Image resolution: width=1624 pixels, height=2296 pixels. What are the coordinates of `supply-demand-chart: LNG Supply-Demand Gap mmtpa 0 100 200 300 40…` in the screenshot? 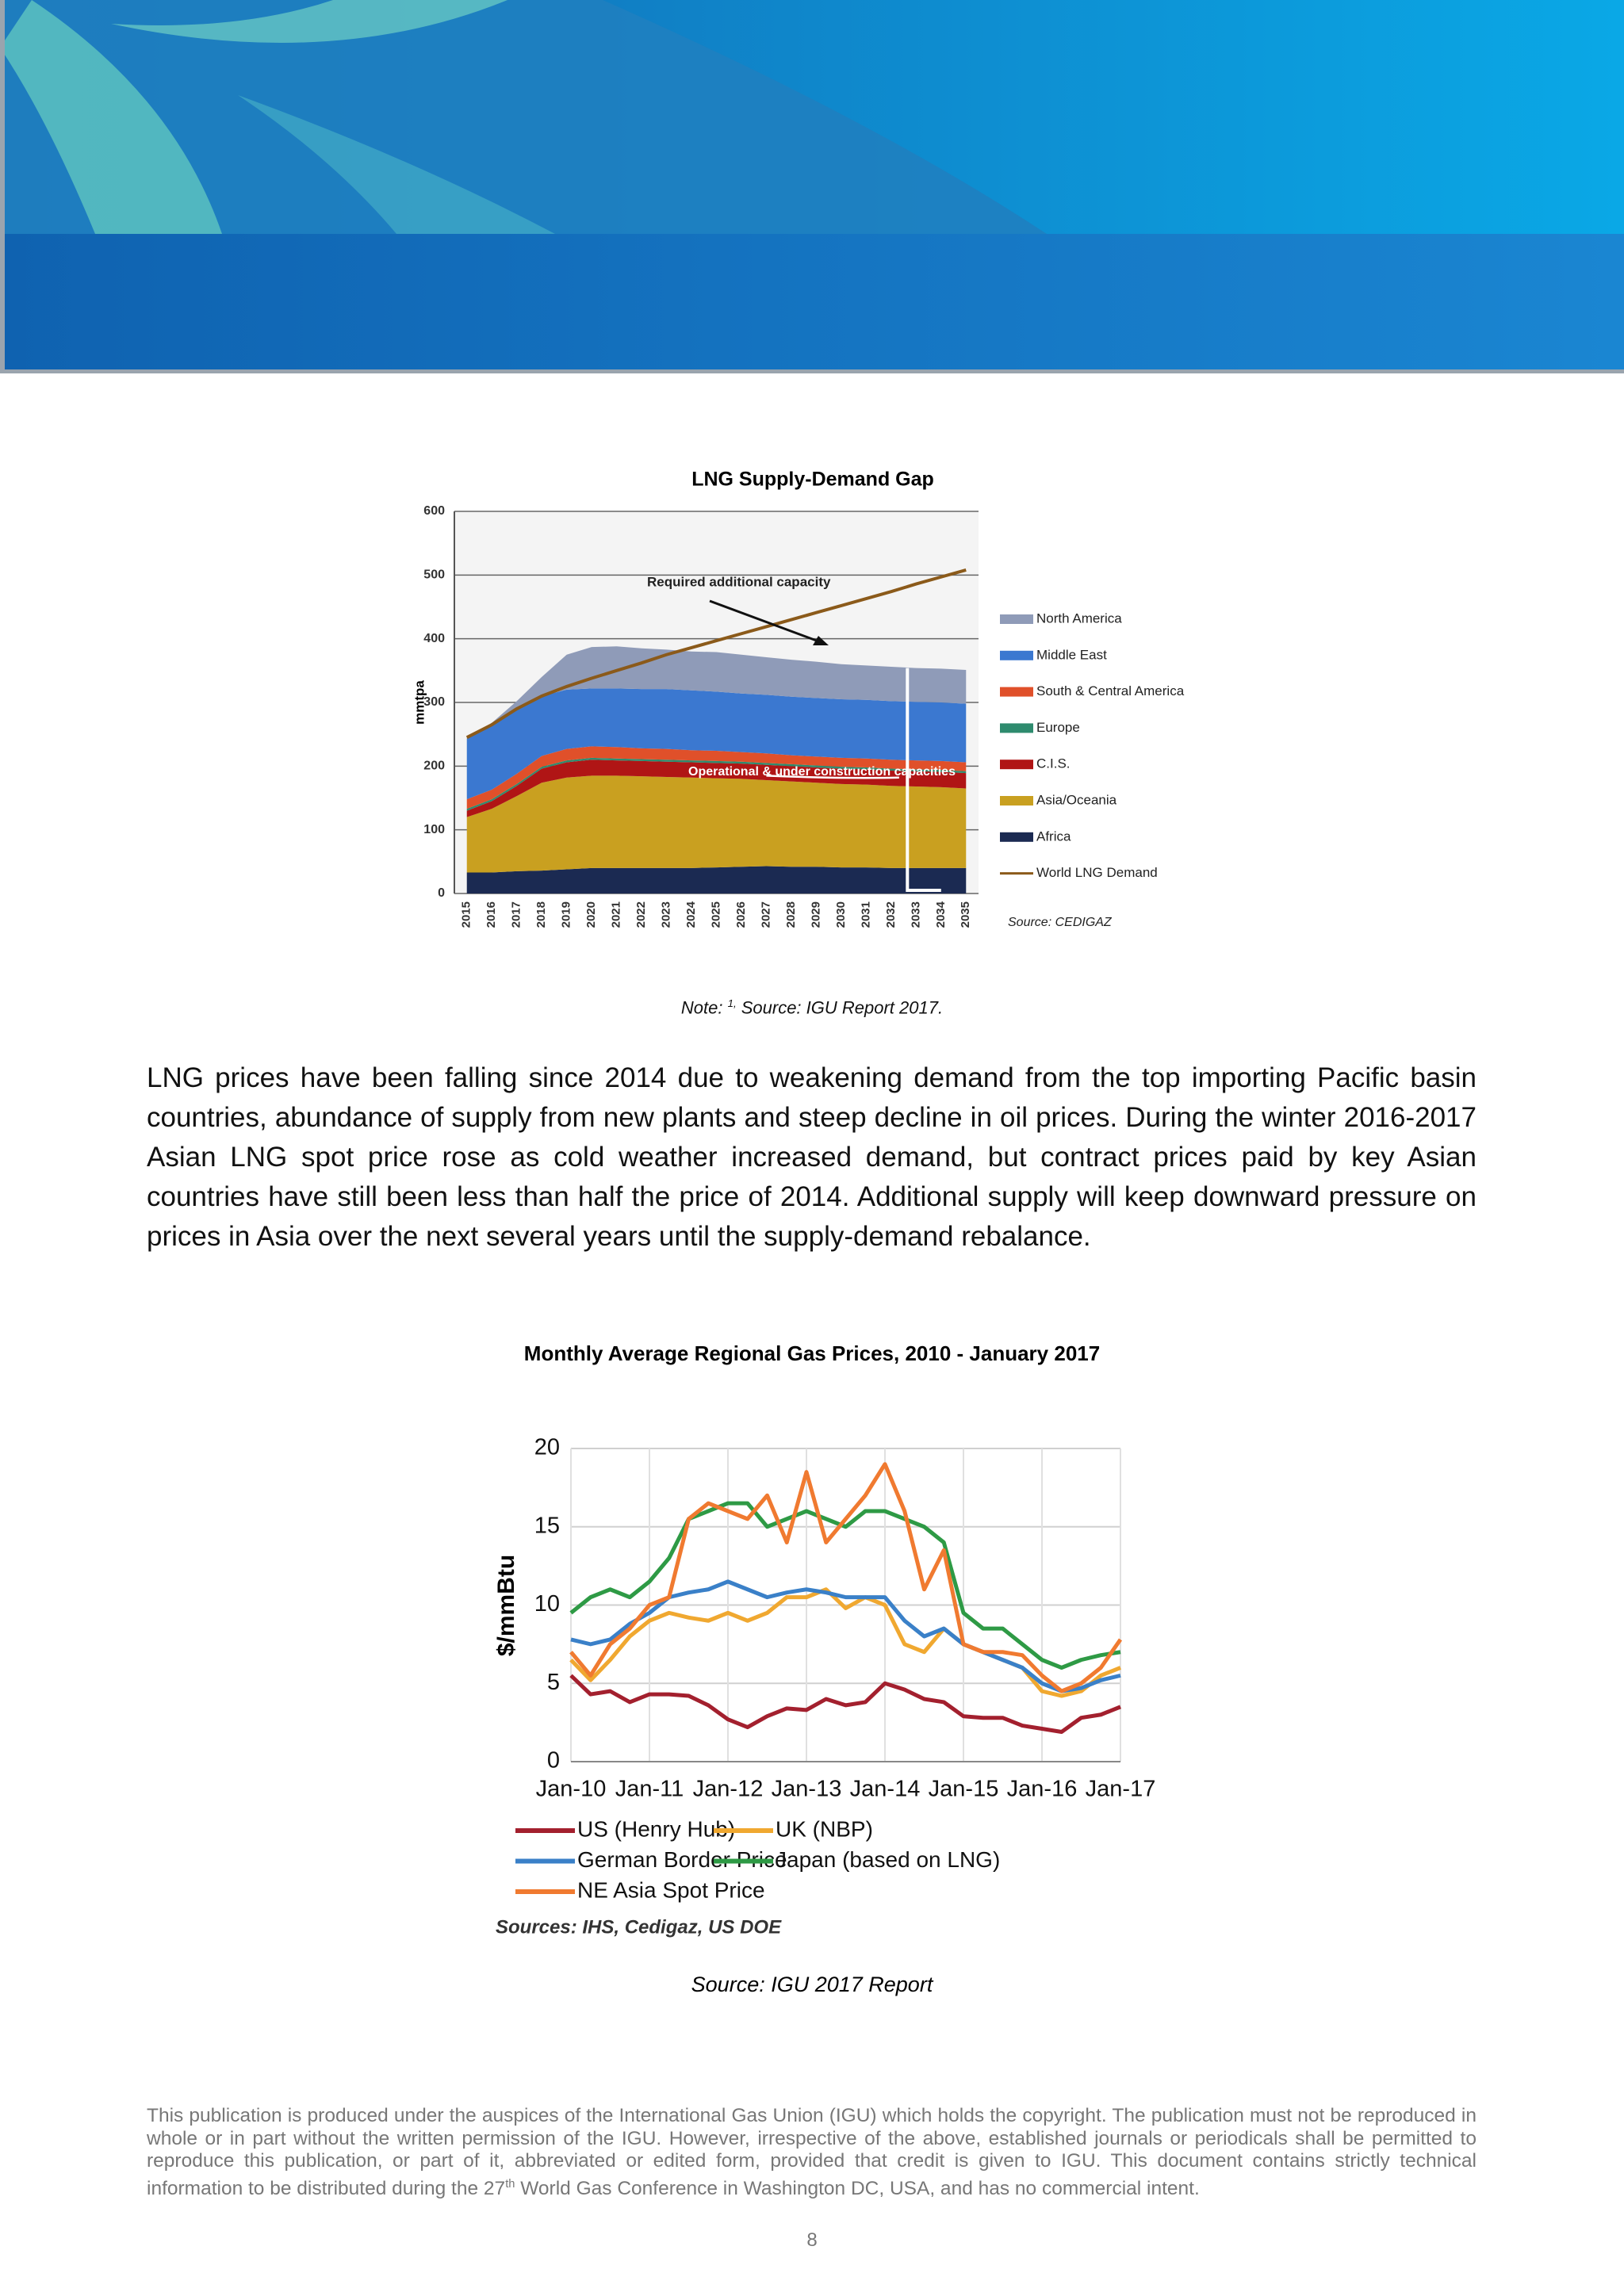 It's located at (798, 700).